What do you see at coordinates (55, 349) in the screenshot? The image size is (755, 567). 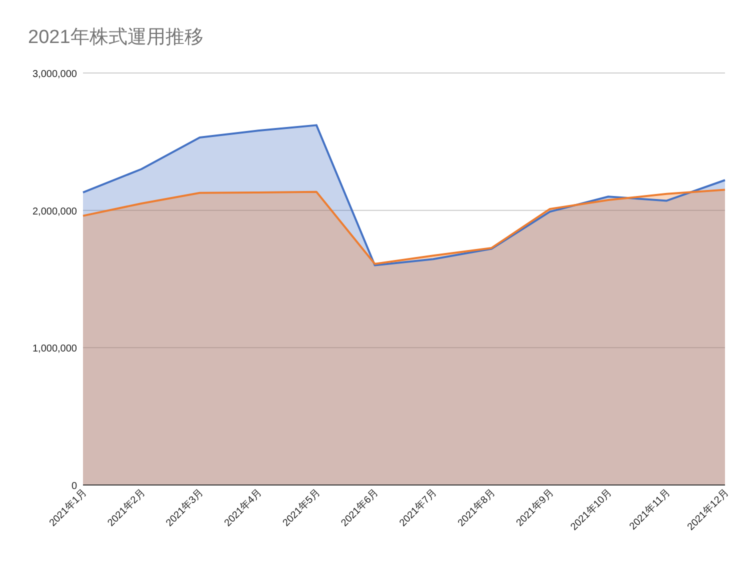 I see `y-tick-label: 1,000,000` at bounding box center [55, 349].